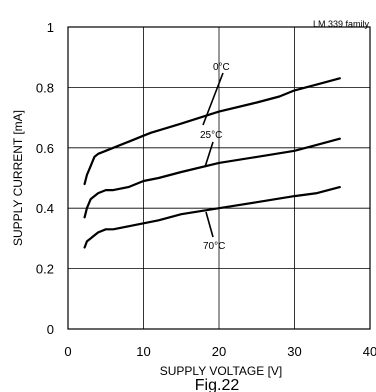 This screenshot has height=392, width=376. Describe the element at coordinates (221, 371) in the screenshot. I see `x-axis-title: SUPPLY VOLTAGE [V]` at that location.